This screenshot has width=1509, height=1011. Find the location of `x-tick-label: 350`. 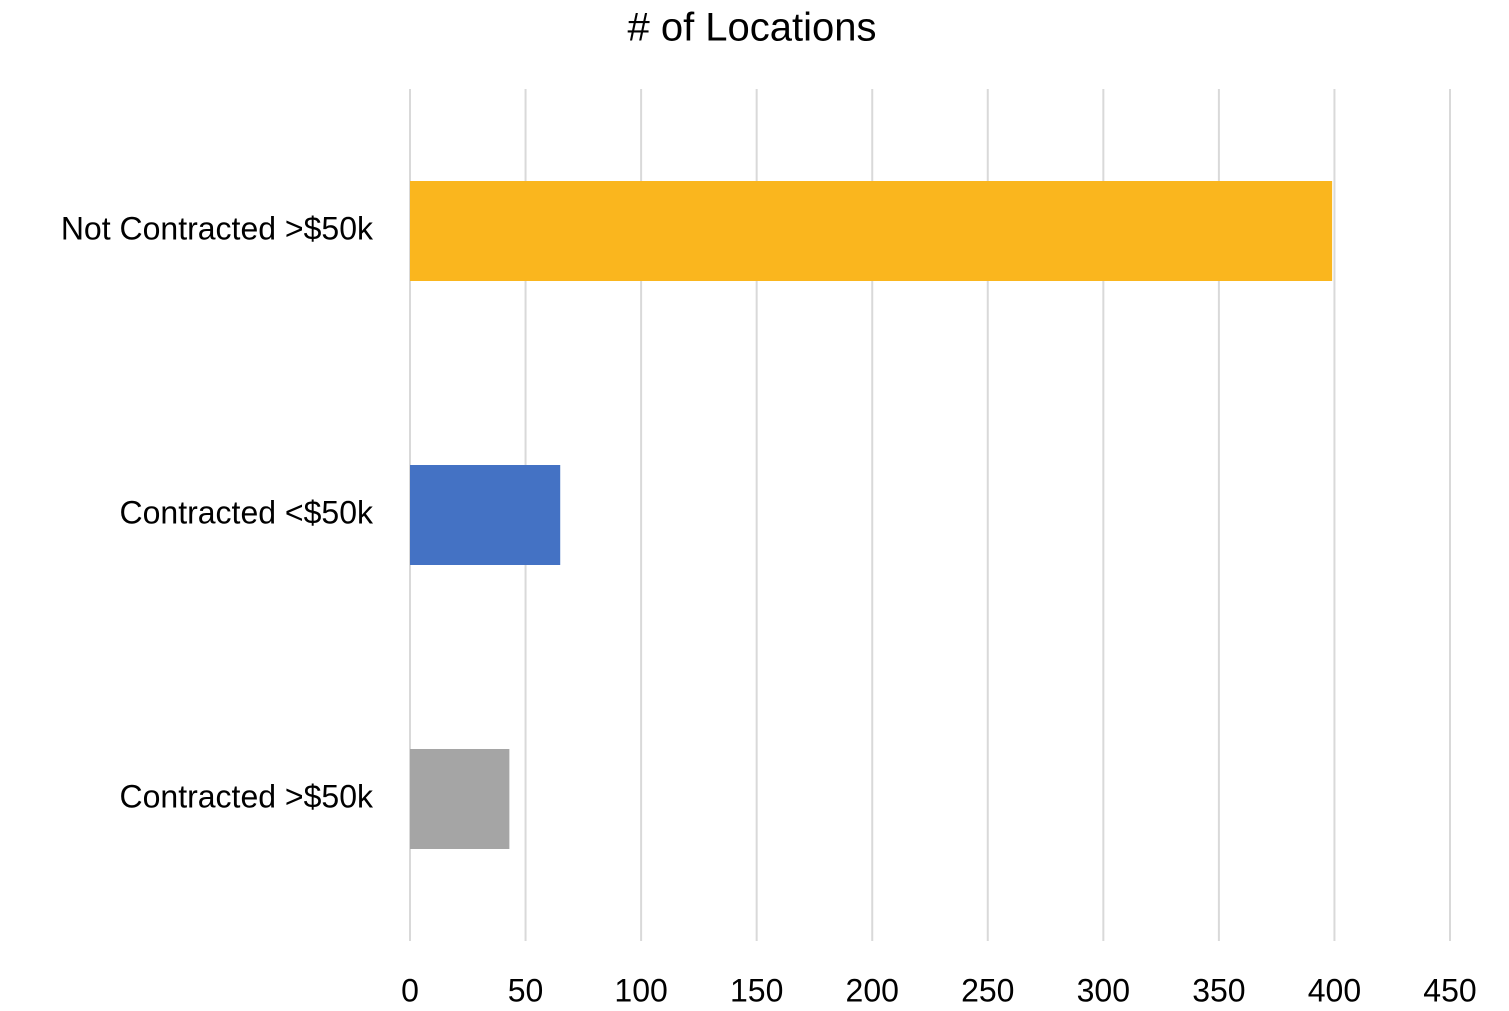

x-tick-label: 350 is located at coordinates (1218, 990).